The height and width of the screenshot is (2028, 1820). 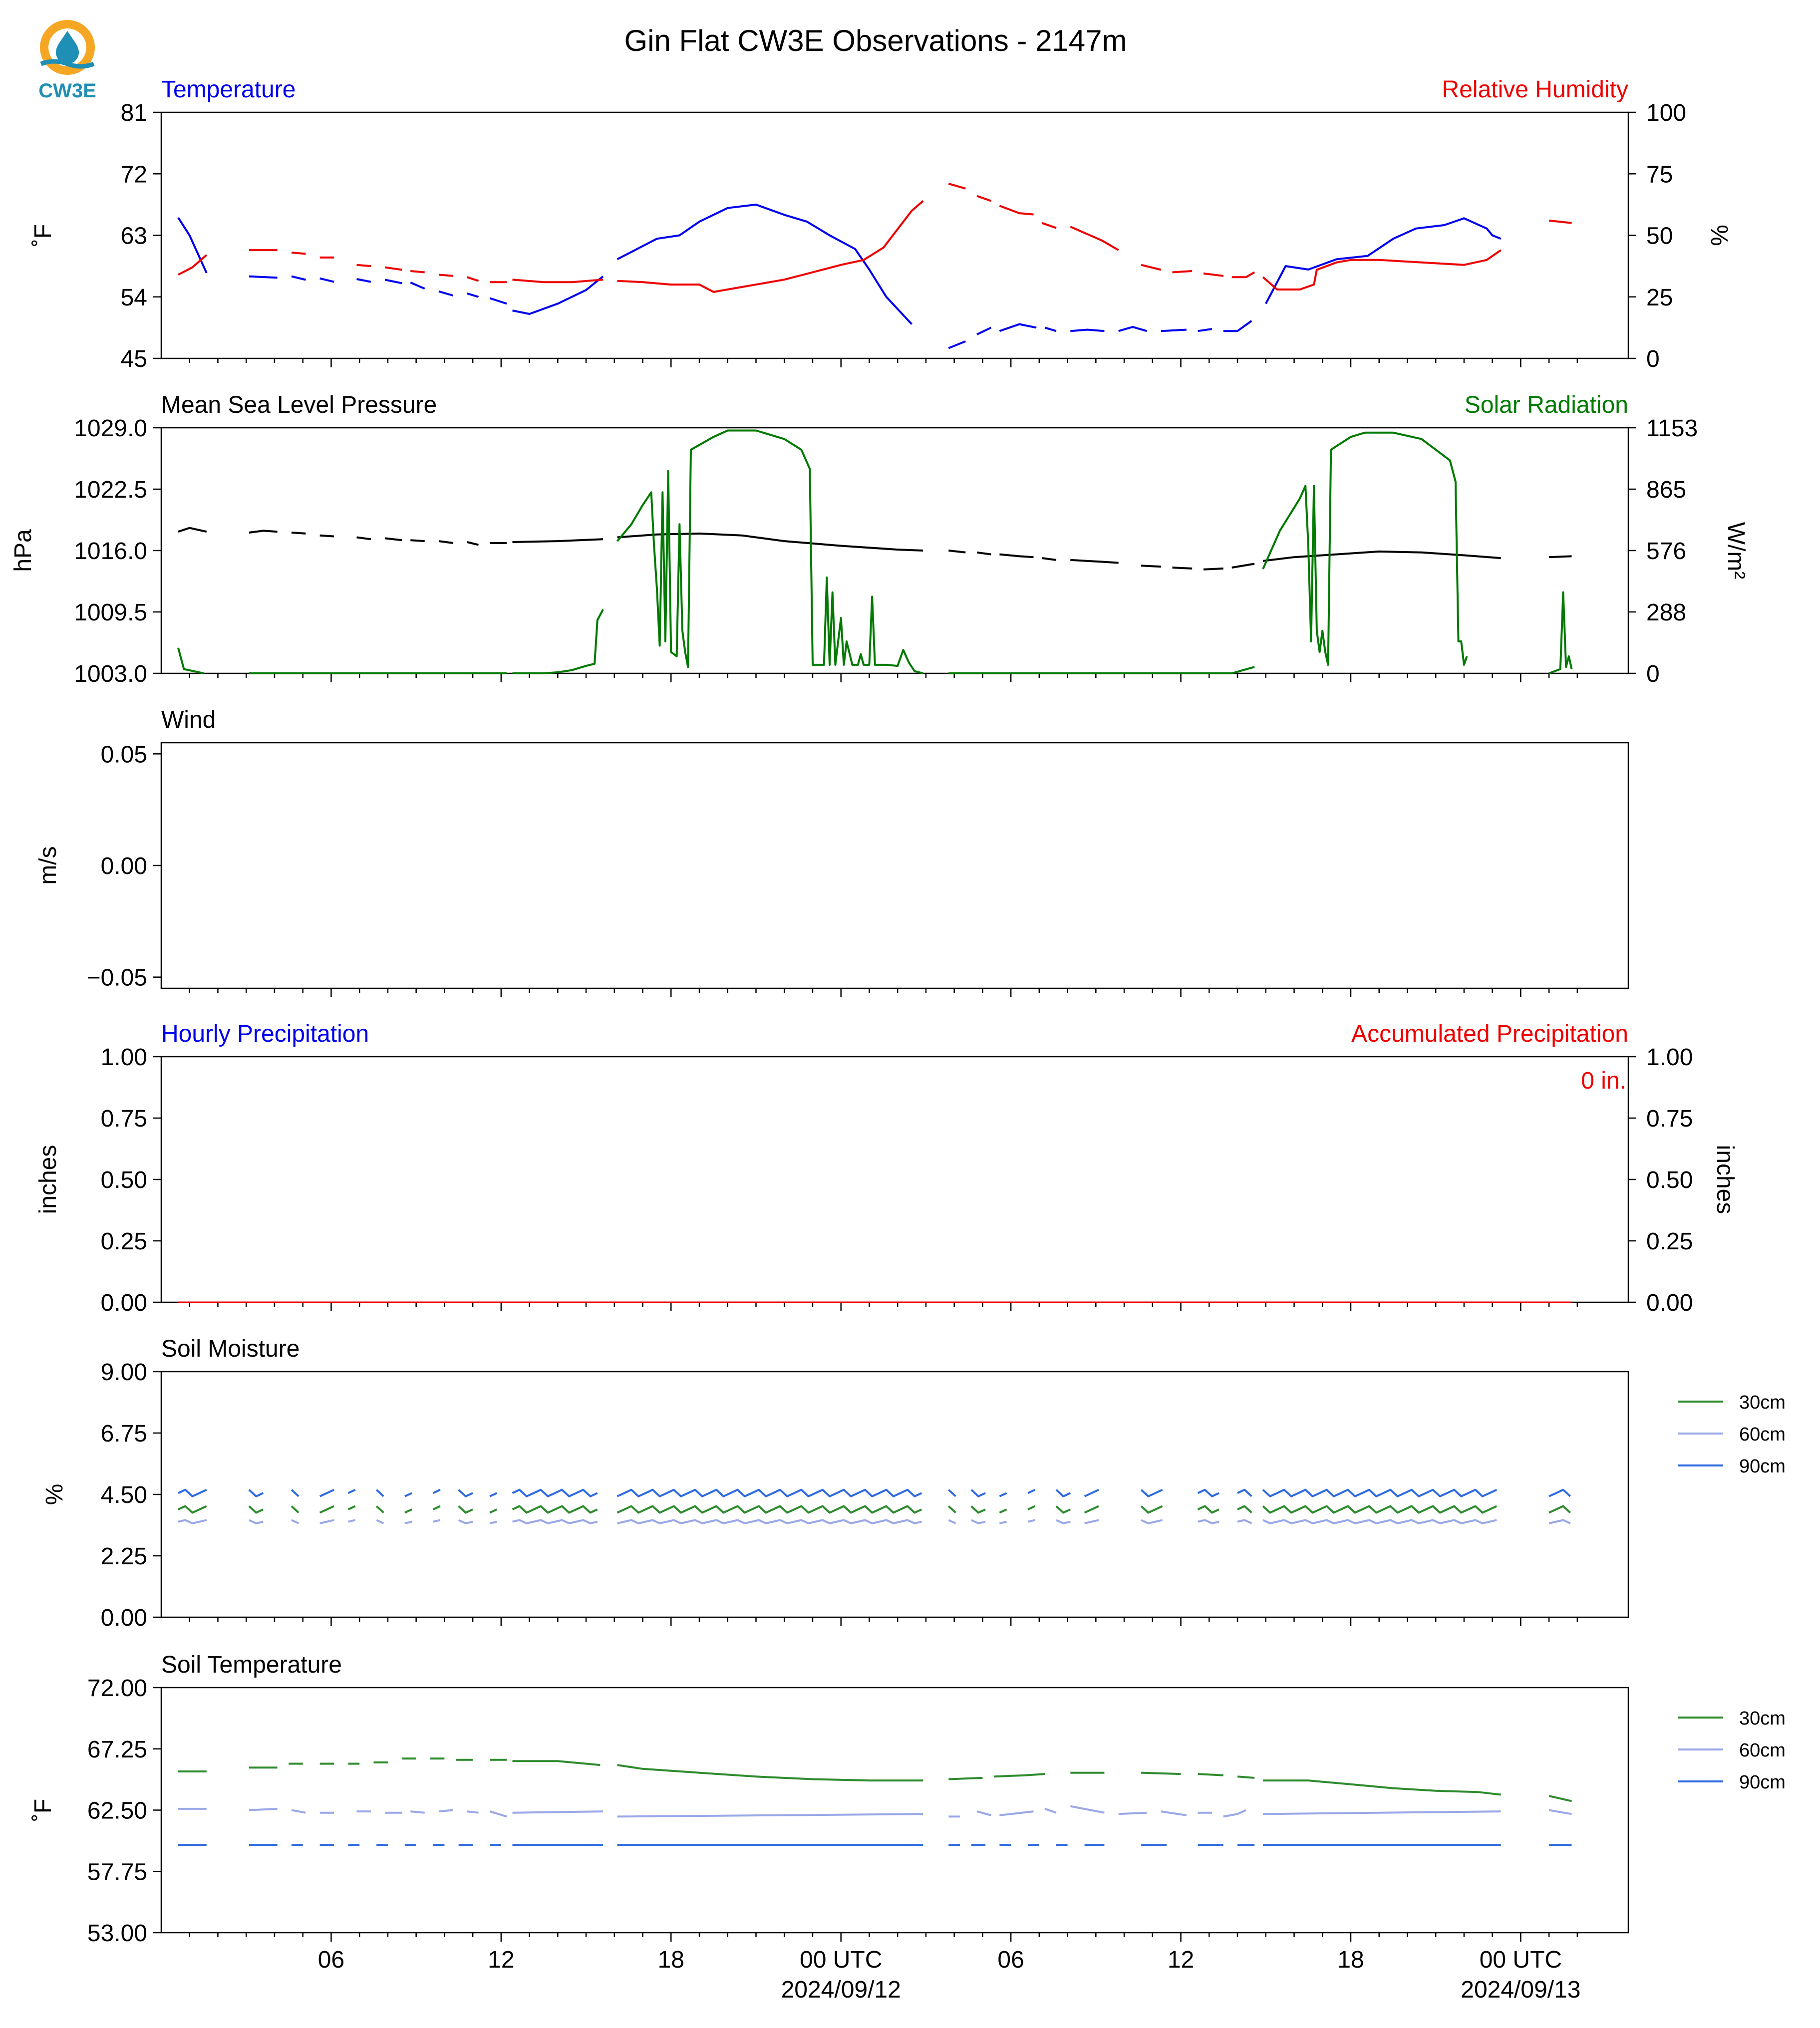 I want to click on y-tick-label: 4.50, so click(x=124, y=1495).